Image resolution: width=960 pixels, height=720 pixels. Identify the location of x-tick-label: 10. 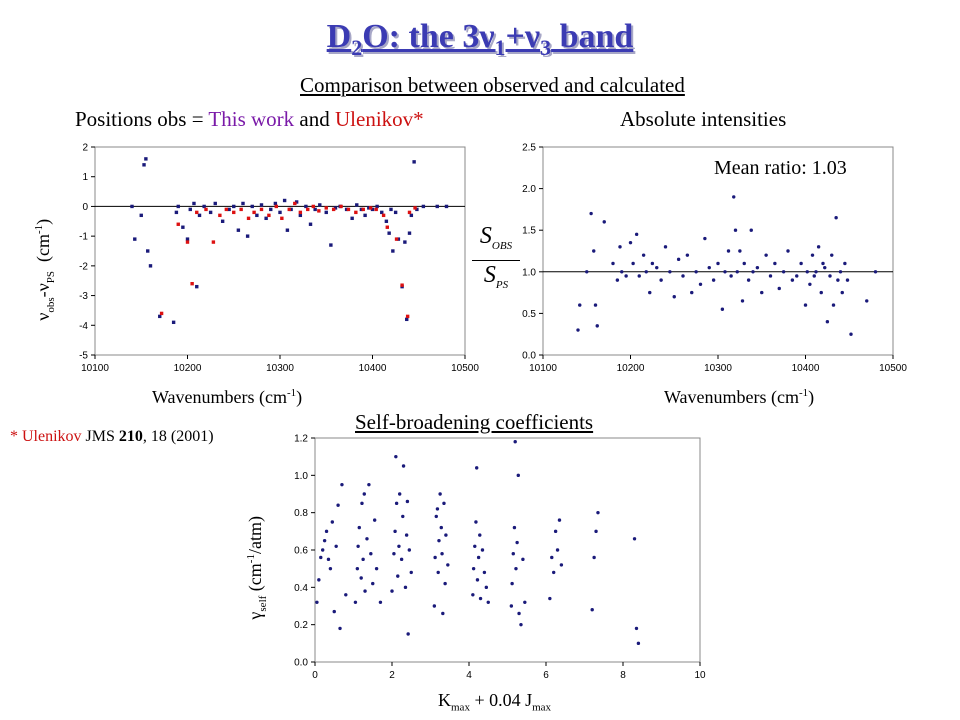
(700, 675).